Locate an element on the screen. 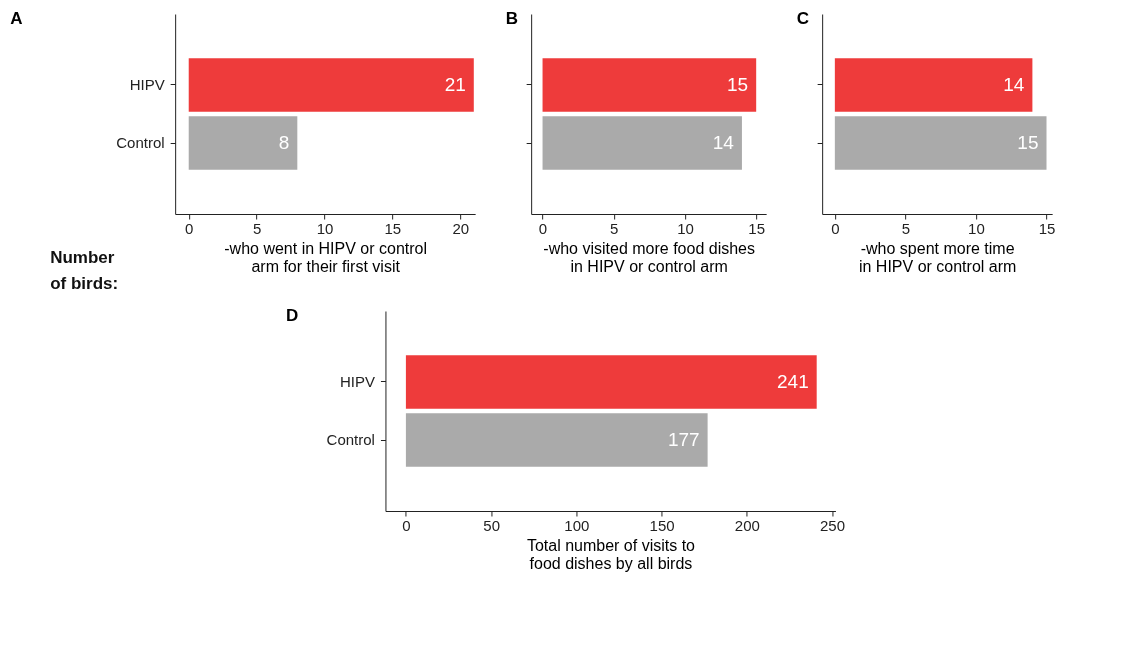 Image resolution: width=1136 pixels, height=655 pixels. x-axis-title: Total number of visits to food dishes by all birds is located at coordinates (611, 554).